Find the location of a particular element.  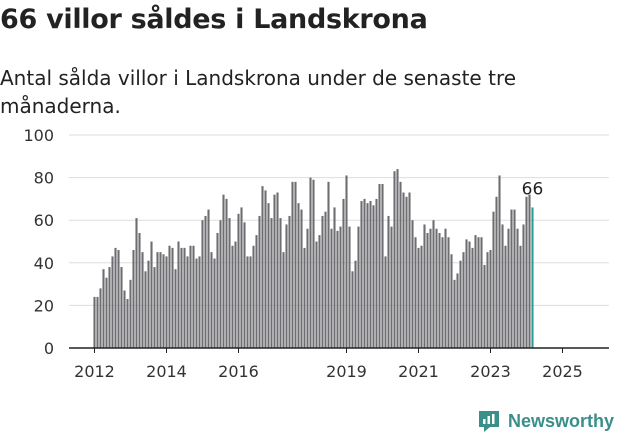

highlight-value-label: 66 is located at coordinates (533, 189).